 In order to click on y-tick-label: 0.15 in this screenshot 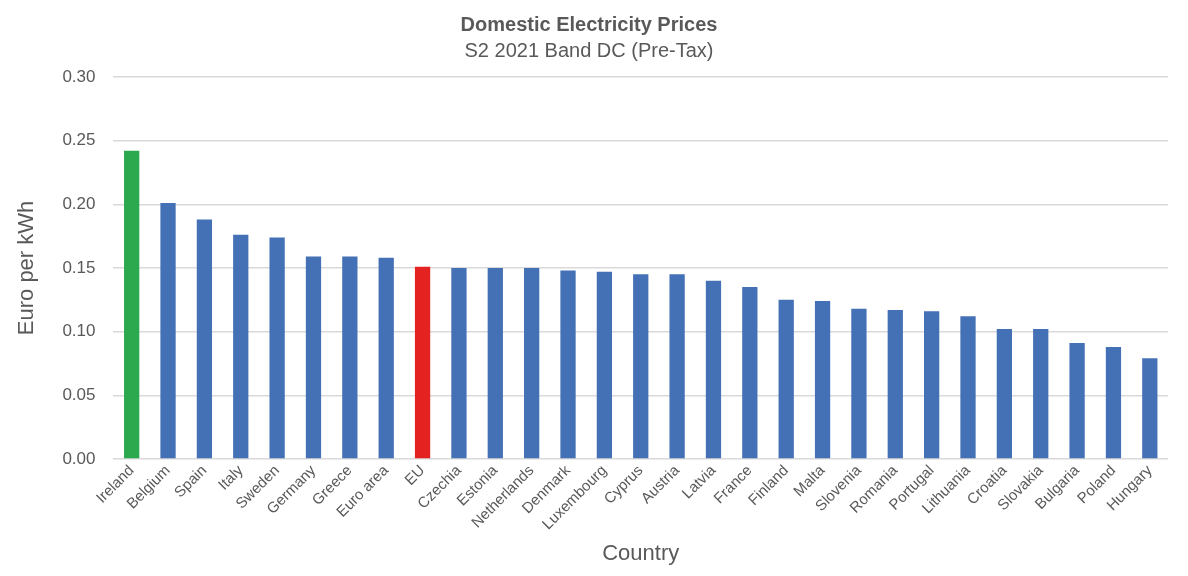, I will do `click(79, 267)`.